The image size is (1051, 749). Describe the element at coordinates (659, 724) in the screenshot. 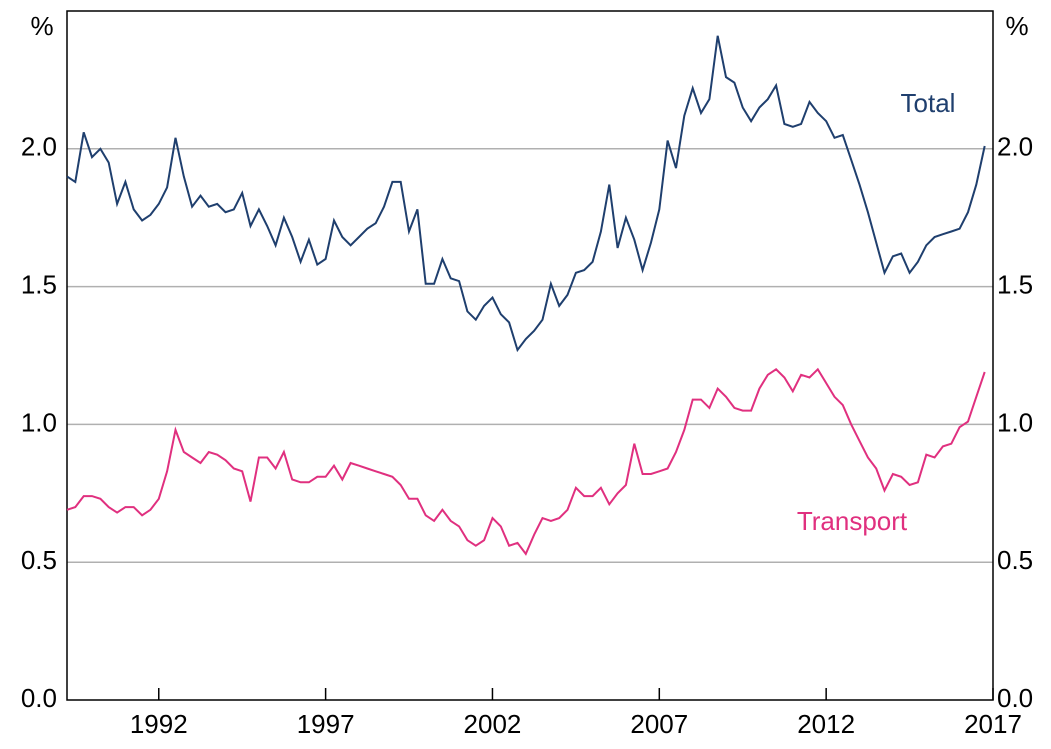

I see `x-tick-label: 2007` at that location.